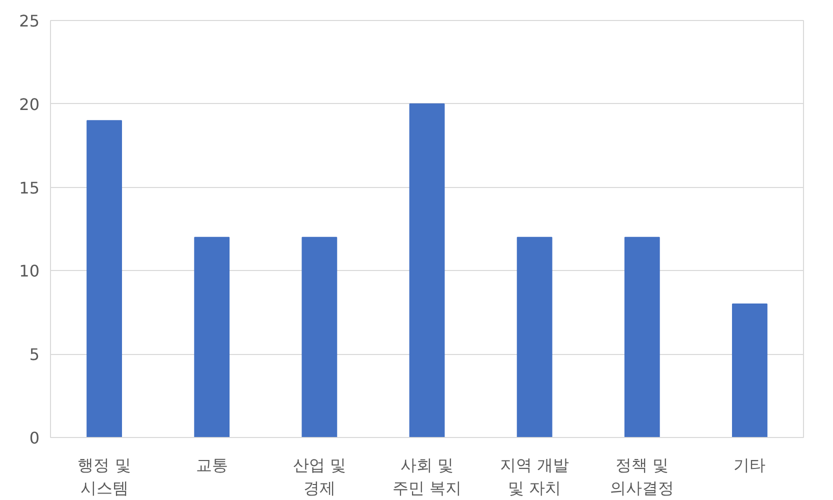 Image resolution: width=833 pixels, height=500 pixels. What do you see at coordinates (212, 465) in the screenshot?
I see `x-tick-label: 교통` at bounding box center [212, 465].